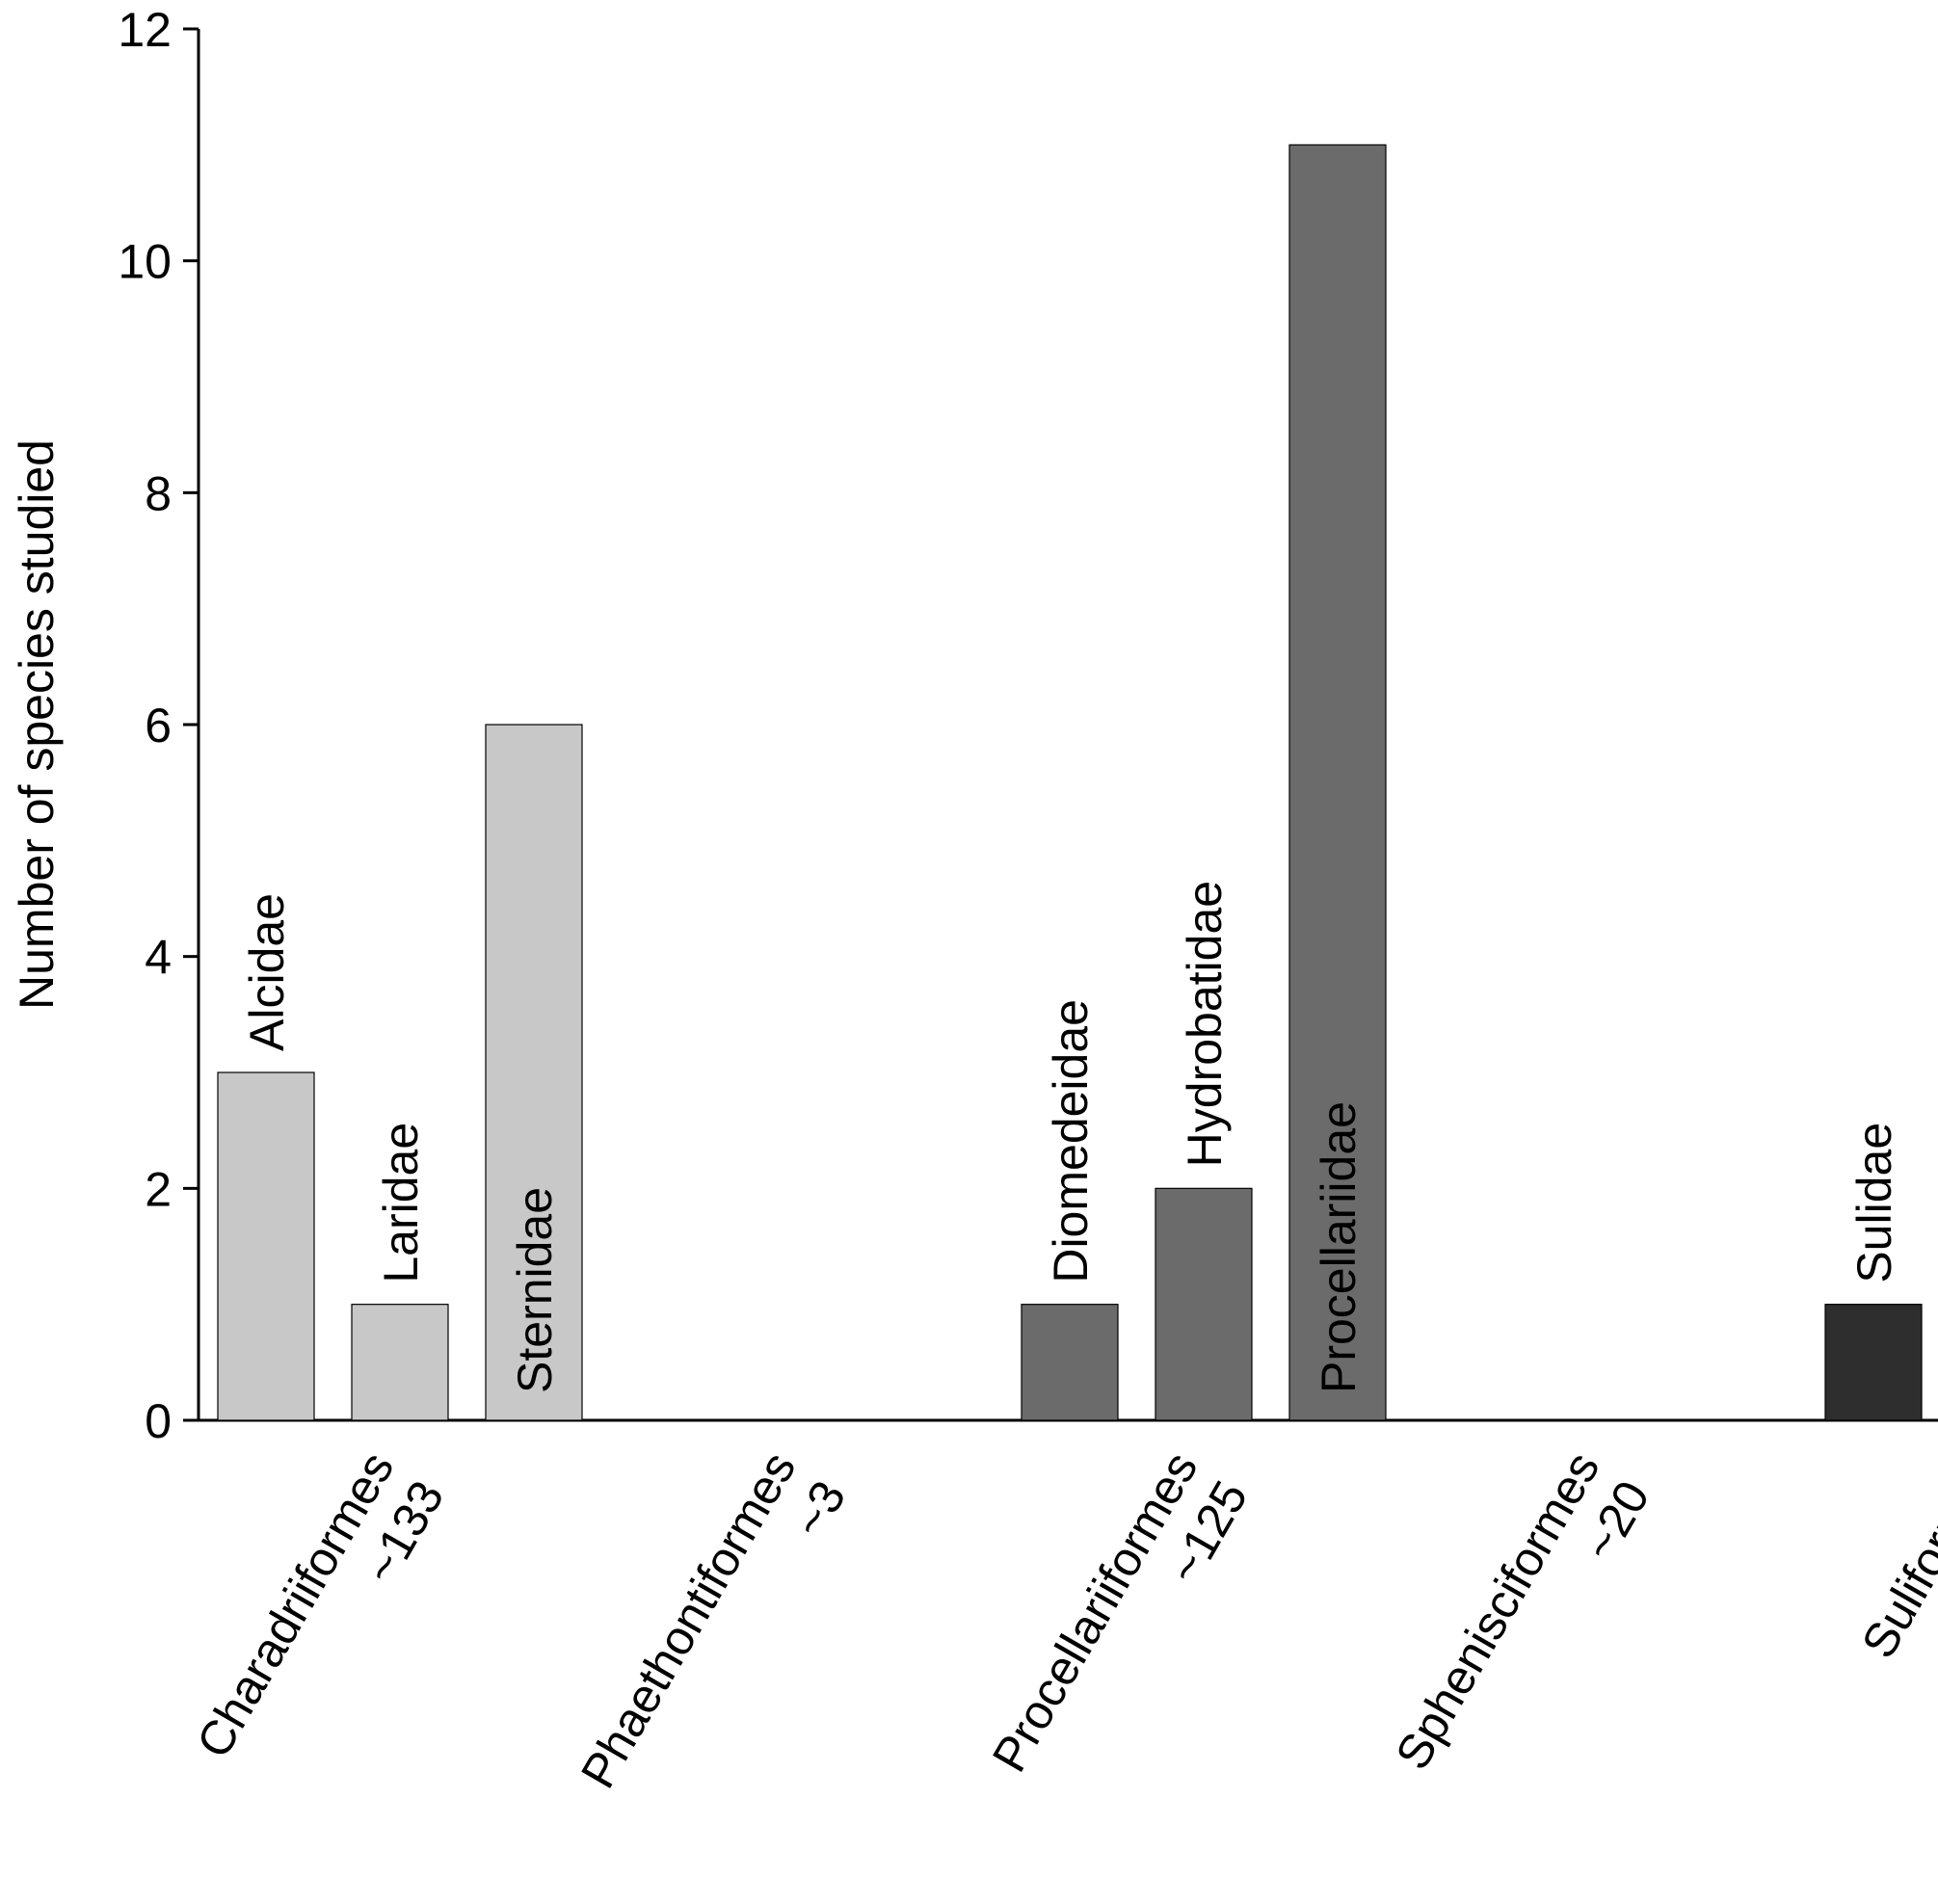 This screenshot has width=1938, height=1904. Describe the element at coordinates (266, 1246) in the screenshot. I see `bar-alcidae` at that location.